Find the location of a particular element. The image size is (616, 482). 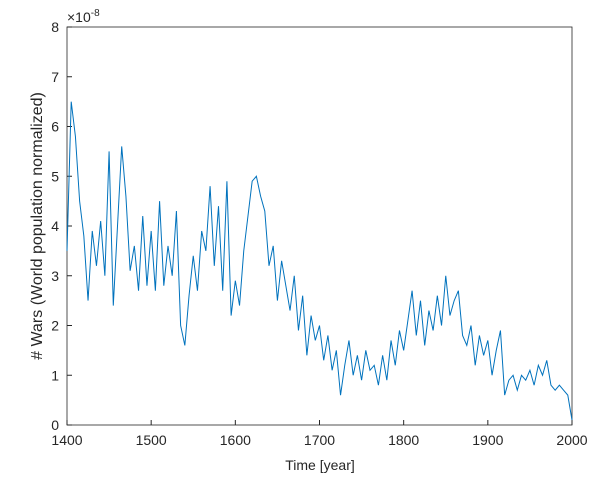

exponent-base: ×10 is located at coordinates (79, 17).